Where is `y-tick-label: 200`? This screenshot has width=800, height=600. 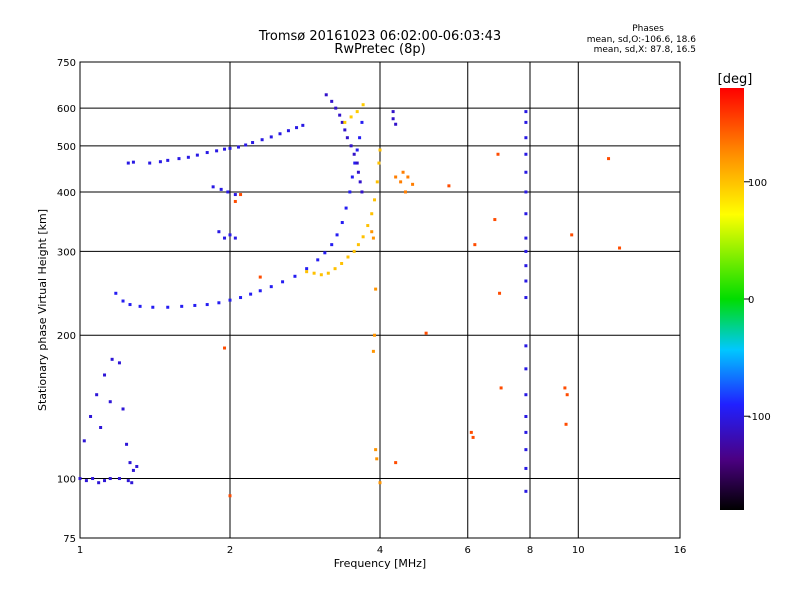
y-tick-label: 200 is located at coordinates (66, 336).